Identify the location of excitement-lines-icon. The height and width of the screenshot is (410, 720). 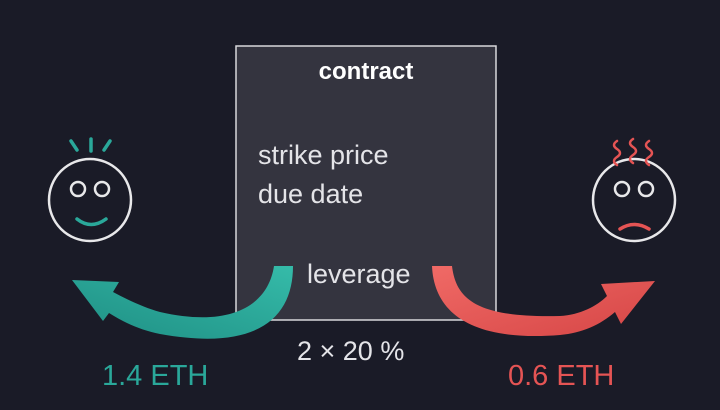
(90, 145).